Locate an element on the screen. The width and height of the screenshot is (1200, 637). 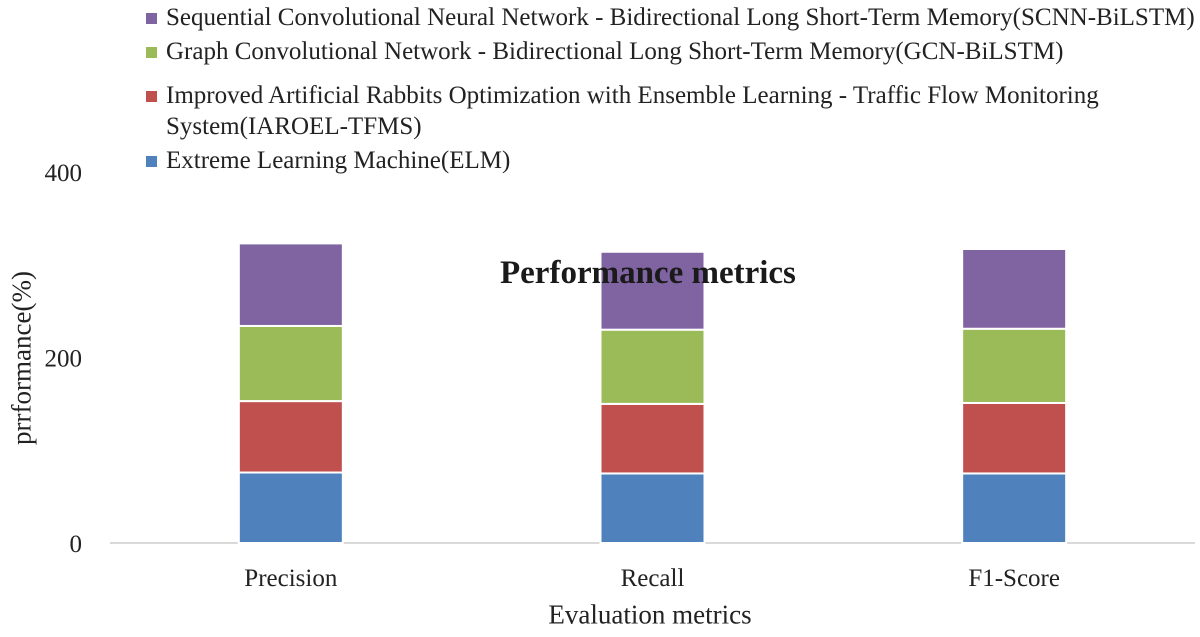
x-tick-label: Recall is located at coordinates (653, 578).